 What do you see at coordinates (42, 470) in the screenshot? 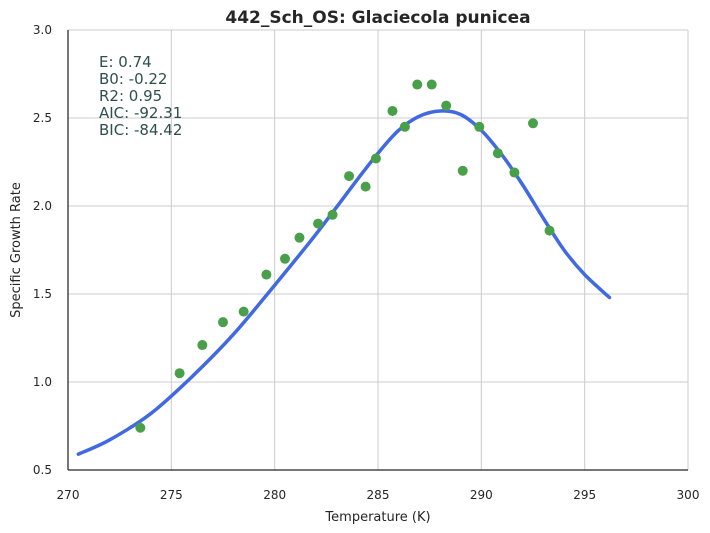
I see `y-tick-label: 0.5` at bounding box center [42, 470].